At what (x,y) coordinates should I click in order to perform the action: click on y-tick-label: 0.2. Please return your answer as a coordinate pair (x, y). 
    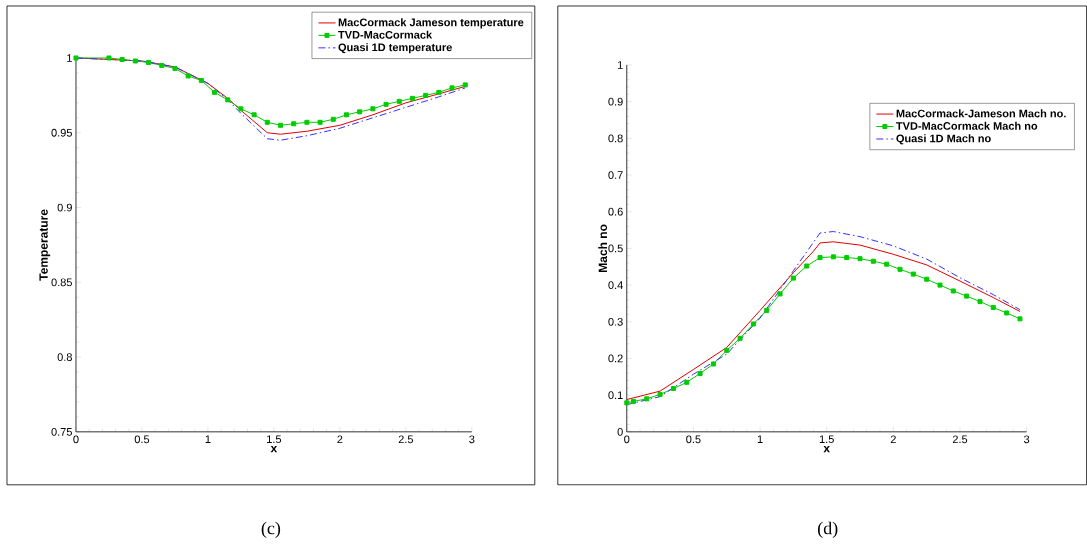
    Looking at the image, I should click on (615, 358).